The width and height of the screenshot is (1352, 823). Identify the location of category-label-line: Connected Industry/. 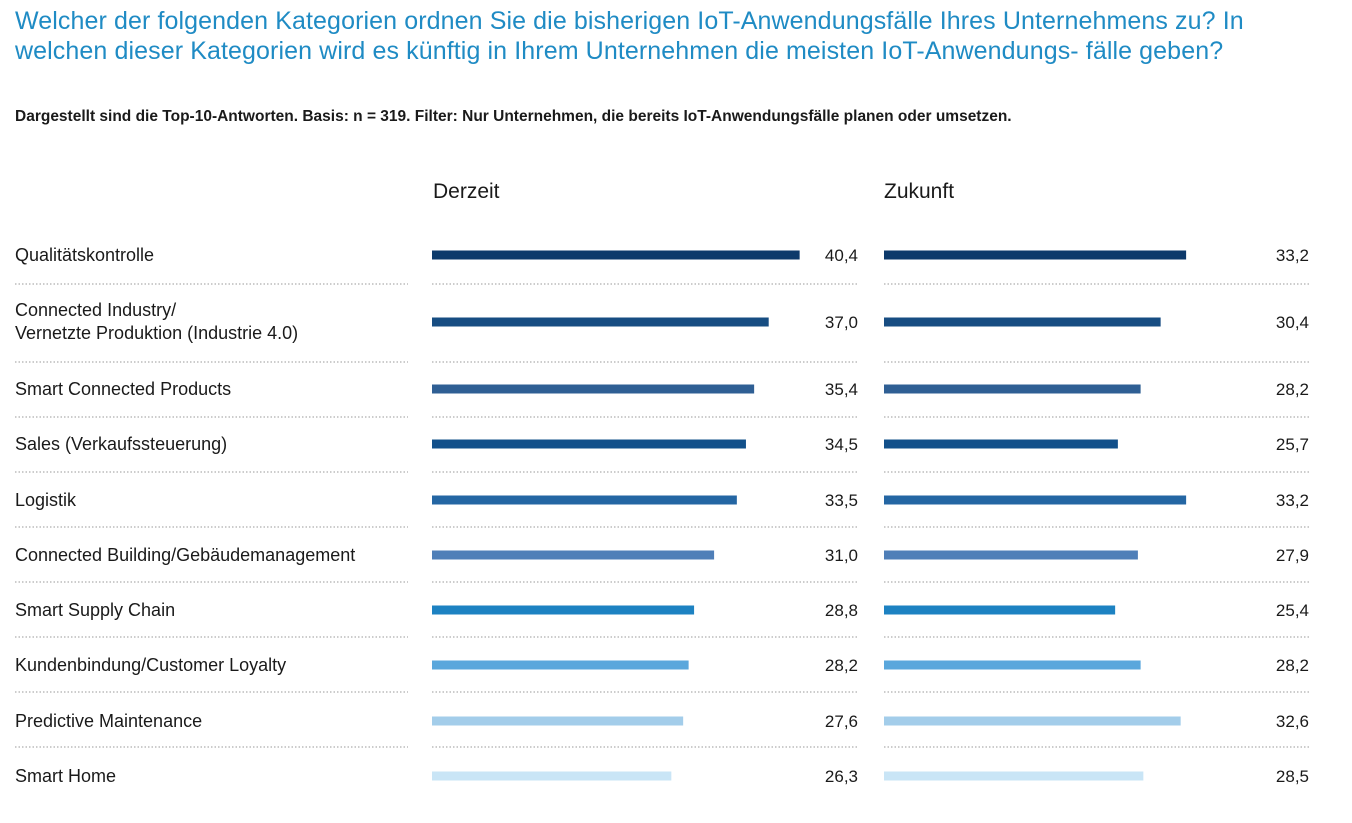
(96, 310).